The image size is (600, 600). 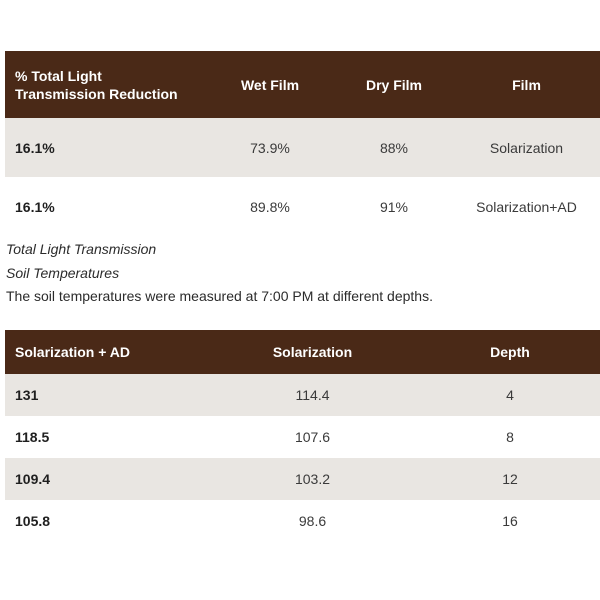 I want to click on table-cell: 91%, so click(x=394, y=206).